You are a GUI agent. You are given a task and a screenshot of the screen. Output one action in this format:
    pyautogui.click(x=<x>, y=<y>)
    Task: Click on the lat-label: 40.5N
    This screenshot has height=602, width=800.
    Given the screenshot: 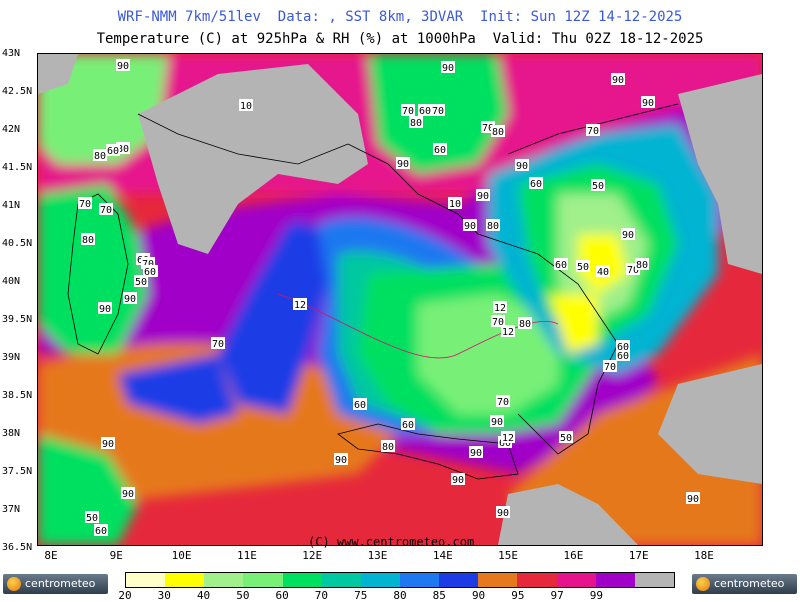 What is the action you would take?
    pyautogui.click(x=17, y=243)
    